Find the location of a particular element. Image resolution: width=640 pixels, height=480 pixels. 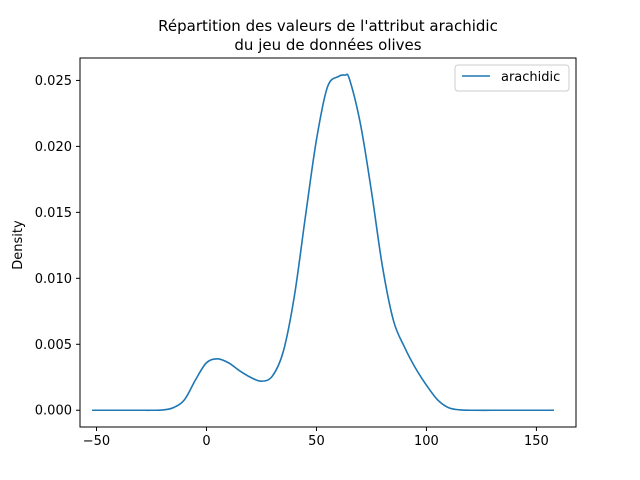

legend-box is located at coordinates (512, 78).